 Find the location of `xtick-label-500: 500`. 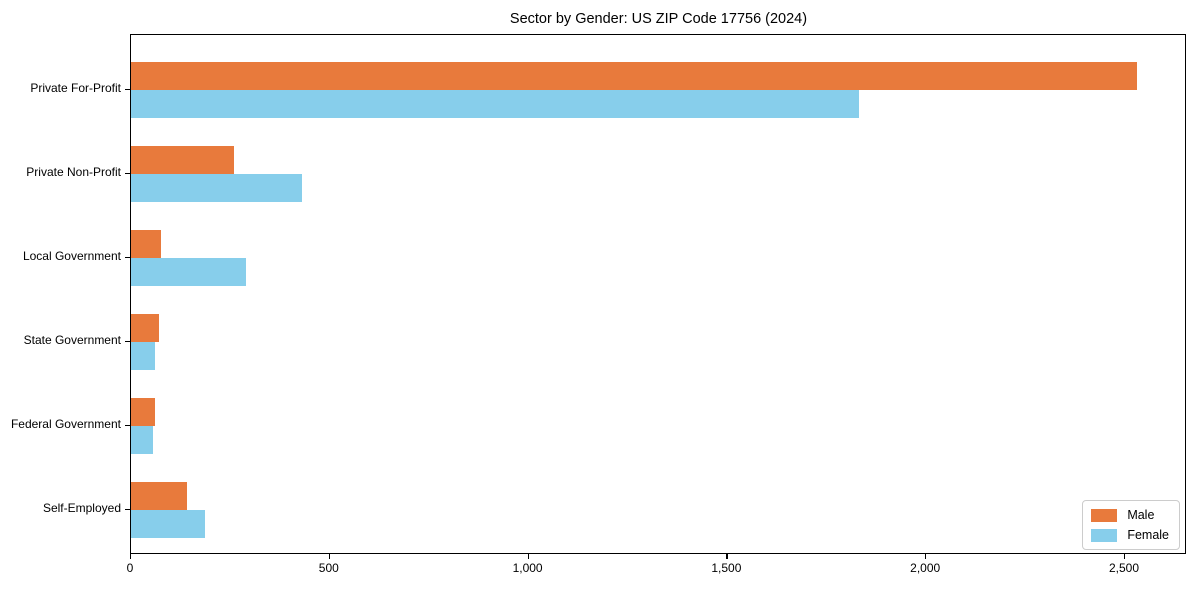

xtick-label-500: 500 is located at coordinates (328, 568).